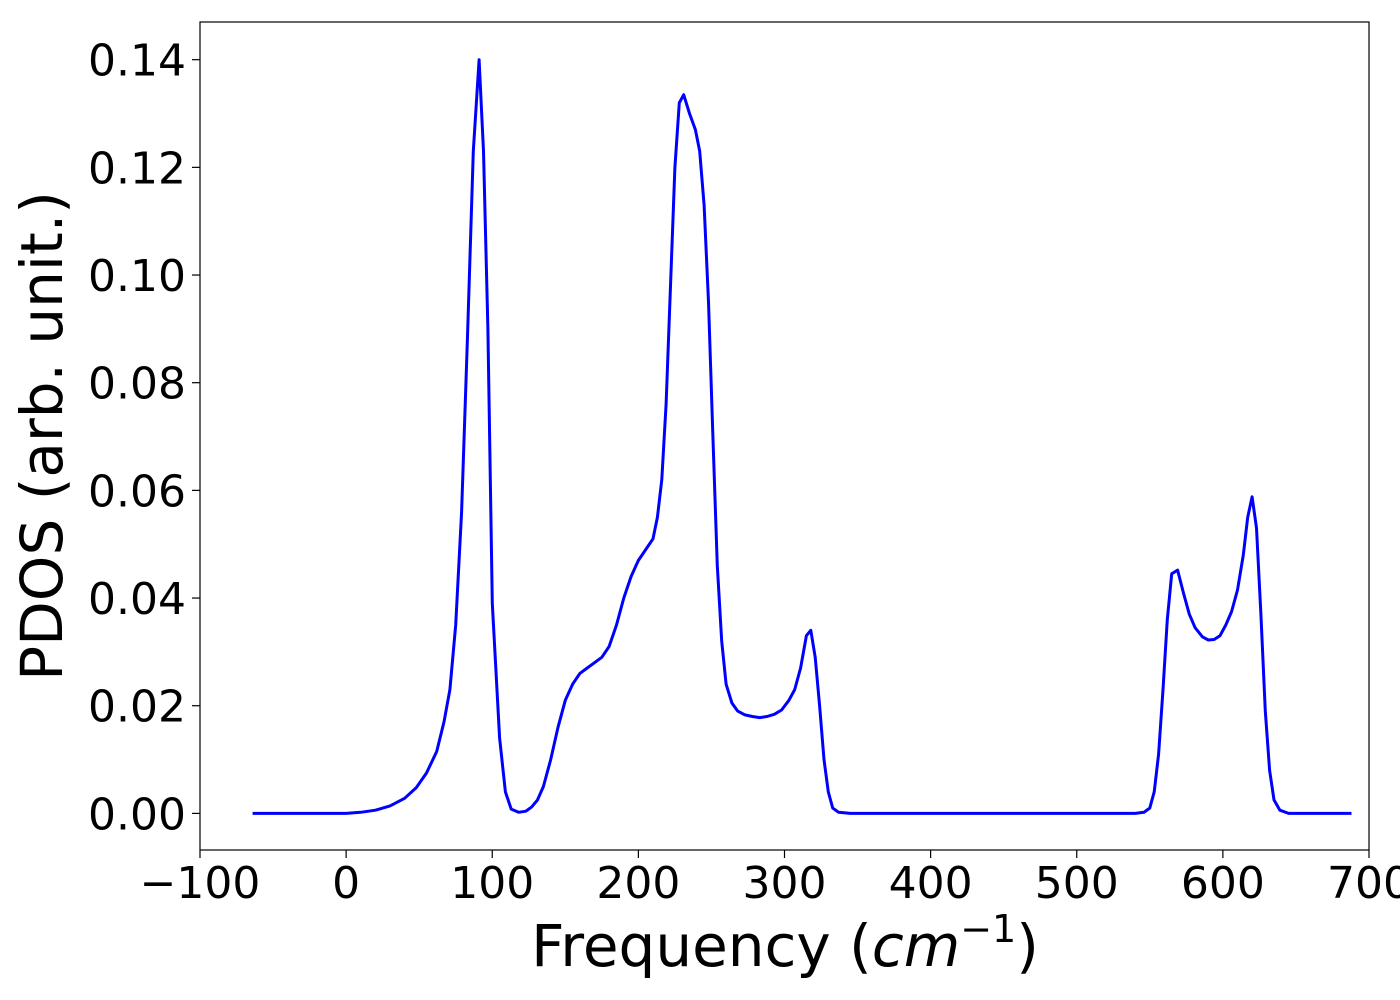 This screenshot has width=1400, height=1000. What do you see at coordinates (137, 599) in the screenshot?
I see `y-tick-label: 0.04` at bounding box center [137, 599].